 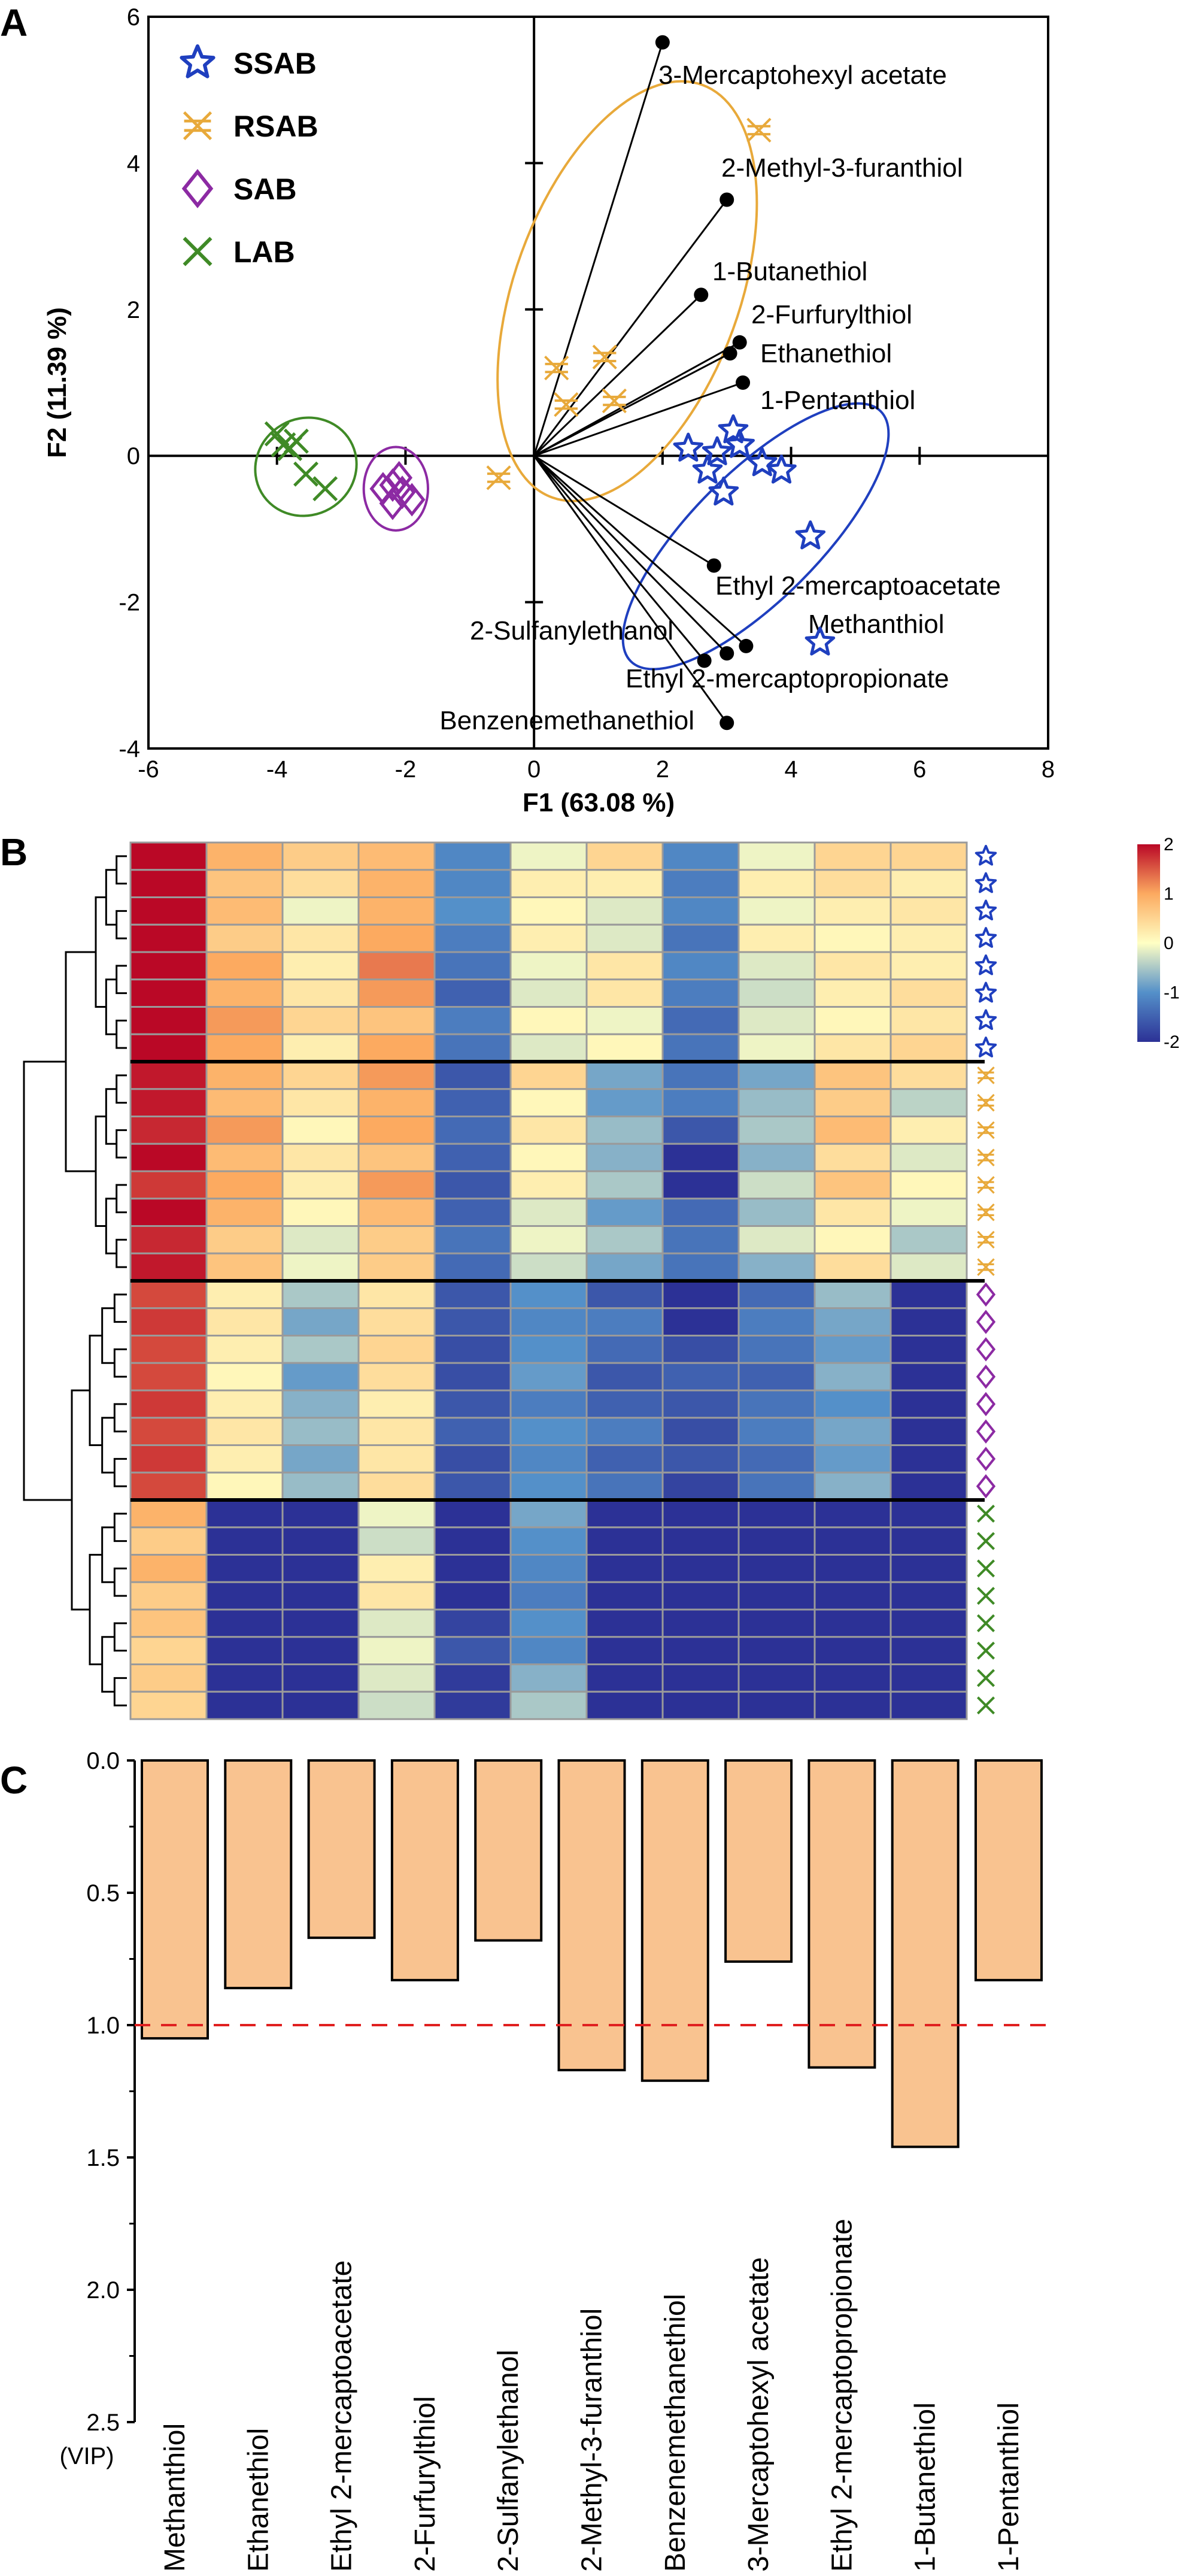 What do you see at coordinates (1158, 943) in the screenshot?
I see `heatmap-colorbar: 2 1 0 -1 -2` at bounding box center [1158, 943].